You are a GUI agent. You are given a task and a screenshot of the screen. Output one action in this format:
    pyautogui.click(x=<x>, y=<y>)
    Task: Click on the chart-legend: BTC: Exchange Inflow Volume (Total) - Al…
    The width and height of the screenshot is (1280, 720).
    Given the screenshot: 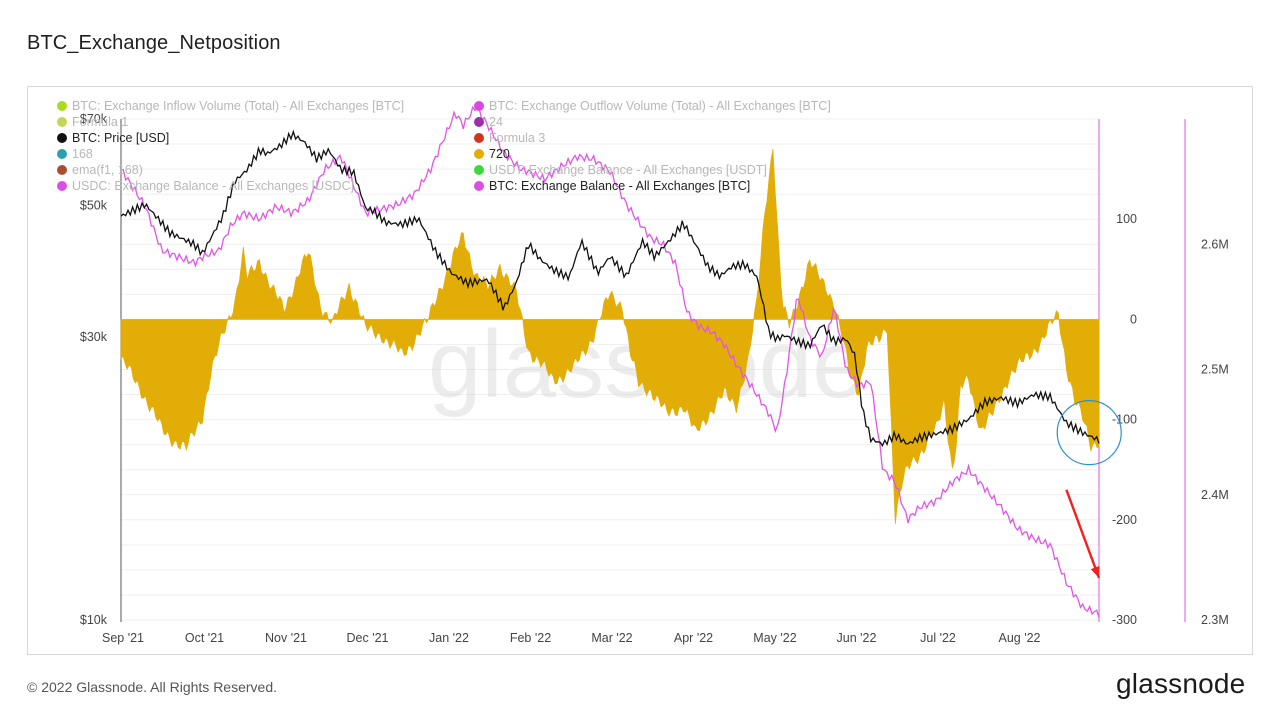 What is the action you would take?
    pyautogui.click(x=444, y=146)
    